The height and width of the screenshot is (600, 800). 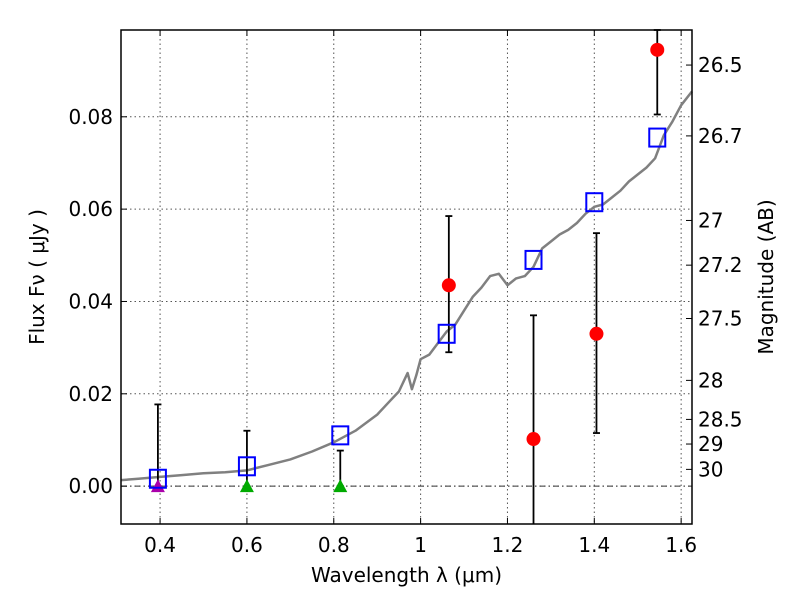 What do you see at coordinates (720, 419) in the screenshot?
I see `magnitude-tick-label: 28.5` at bounding box center [720, 419].